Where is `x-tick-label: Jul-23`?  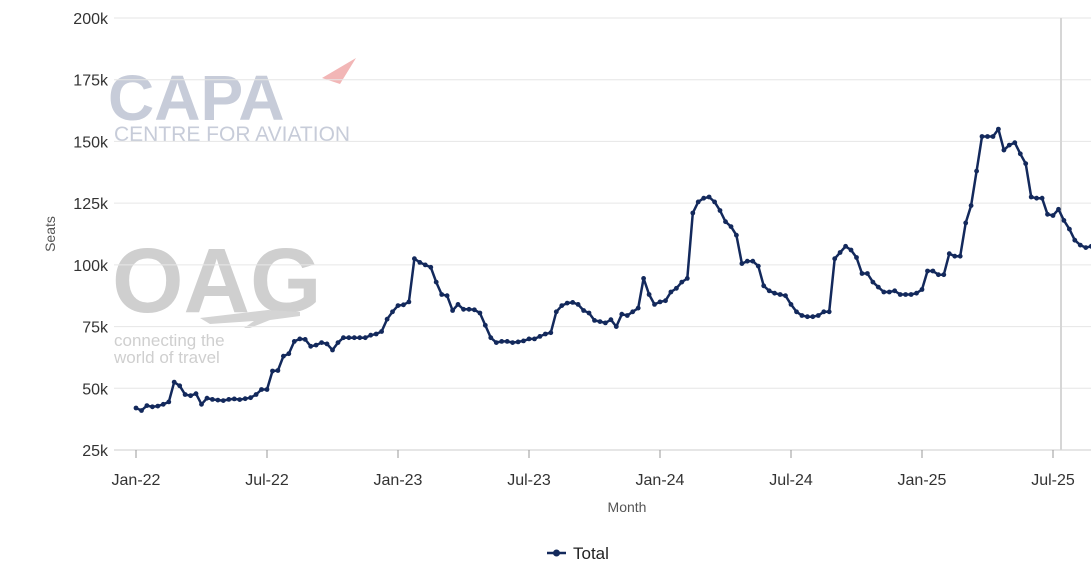 x-tick-label: Jul-23 is located at coordinates (529, 480).